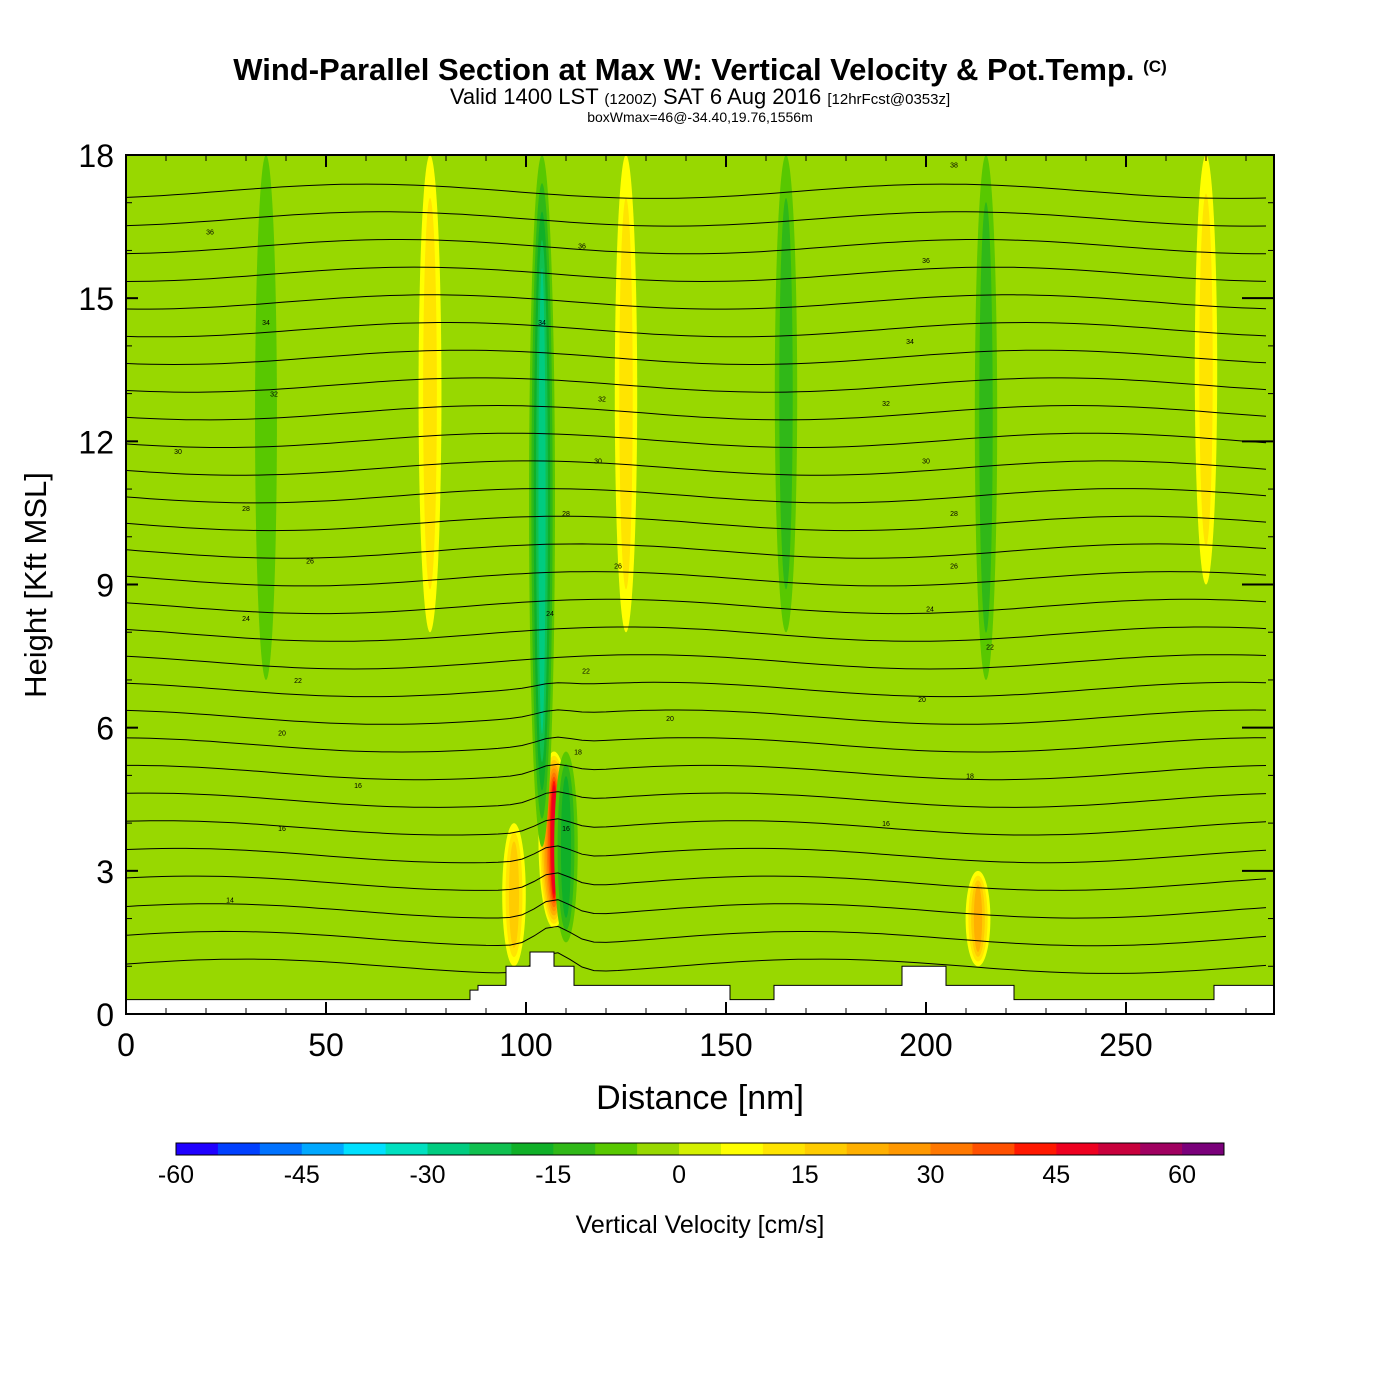 This screenshot has width=1400, height=1400. I want to click on x-tick-label: 150, so click(725, 1045).